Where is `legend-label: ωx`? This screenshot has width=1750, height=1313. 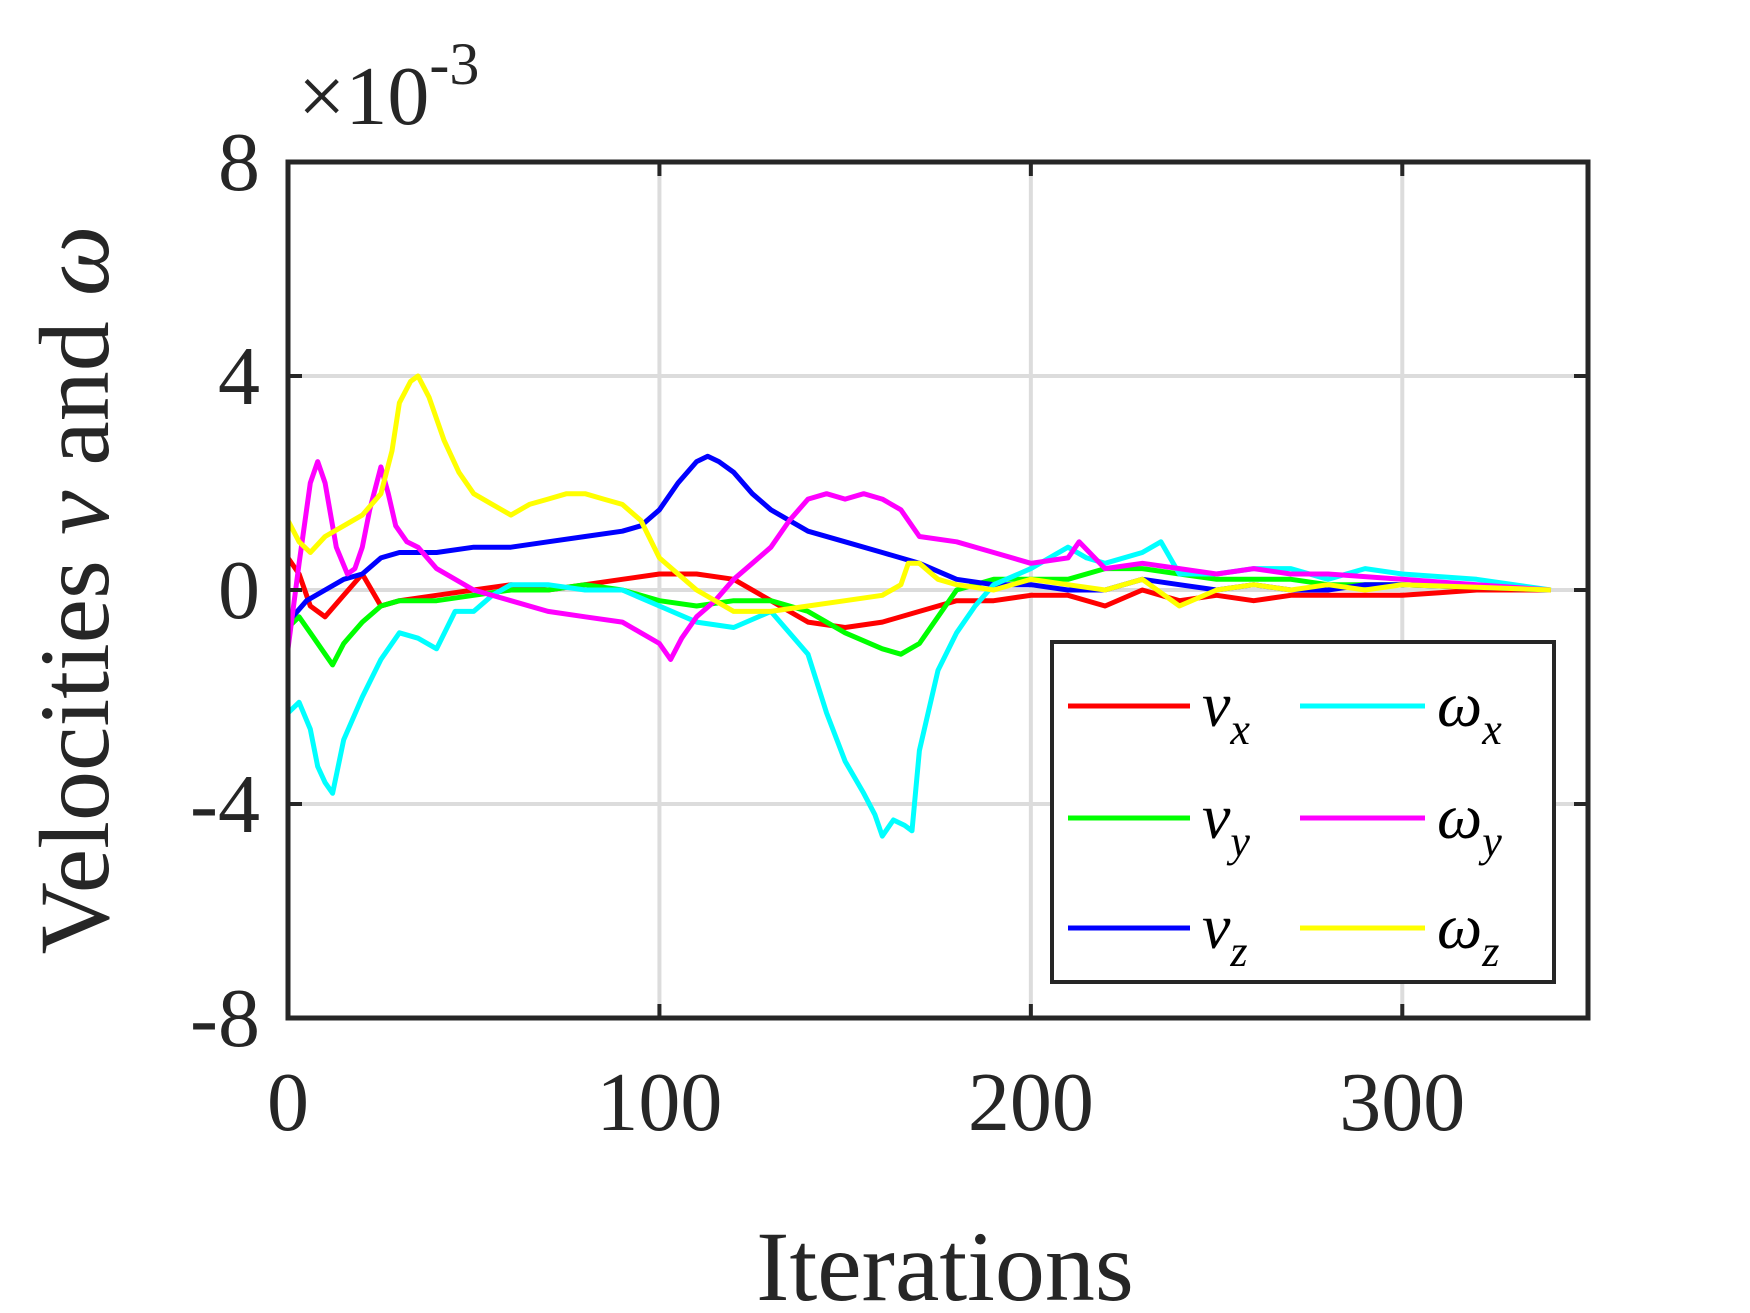
legend-label: ωx is located at coordinates (1469, 711).